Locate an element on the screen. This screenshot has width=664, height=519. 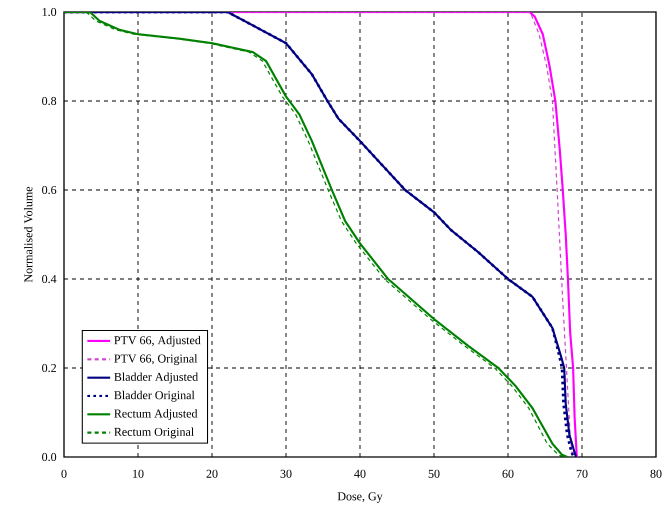
legend-label: Rectum Original is located at coordinates (154, 432).